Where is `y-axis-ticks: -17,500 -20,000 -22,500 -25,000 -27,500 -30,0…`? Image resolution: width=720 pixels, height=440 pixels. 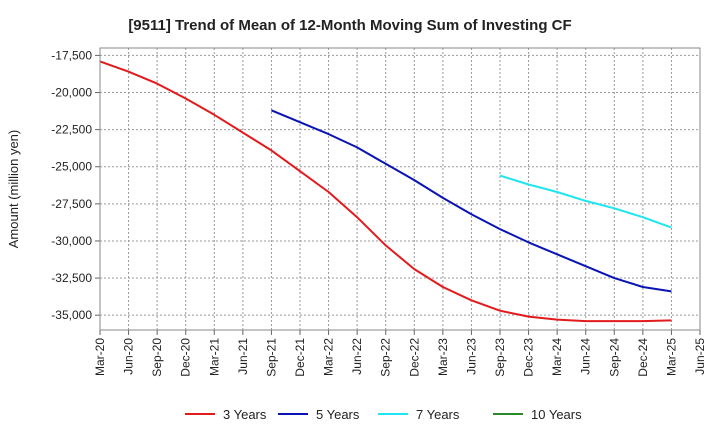
y-axis-ticks: -17,500 -20,000 -22,500 -25,000 -27,500 -30,0… is located at coordinates (75, 185).